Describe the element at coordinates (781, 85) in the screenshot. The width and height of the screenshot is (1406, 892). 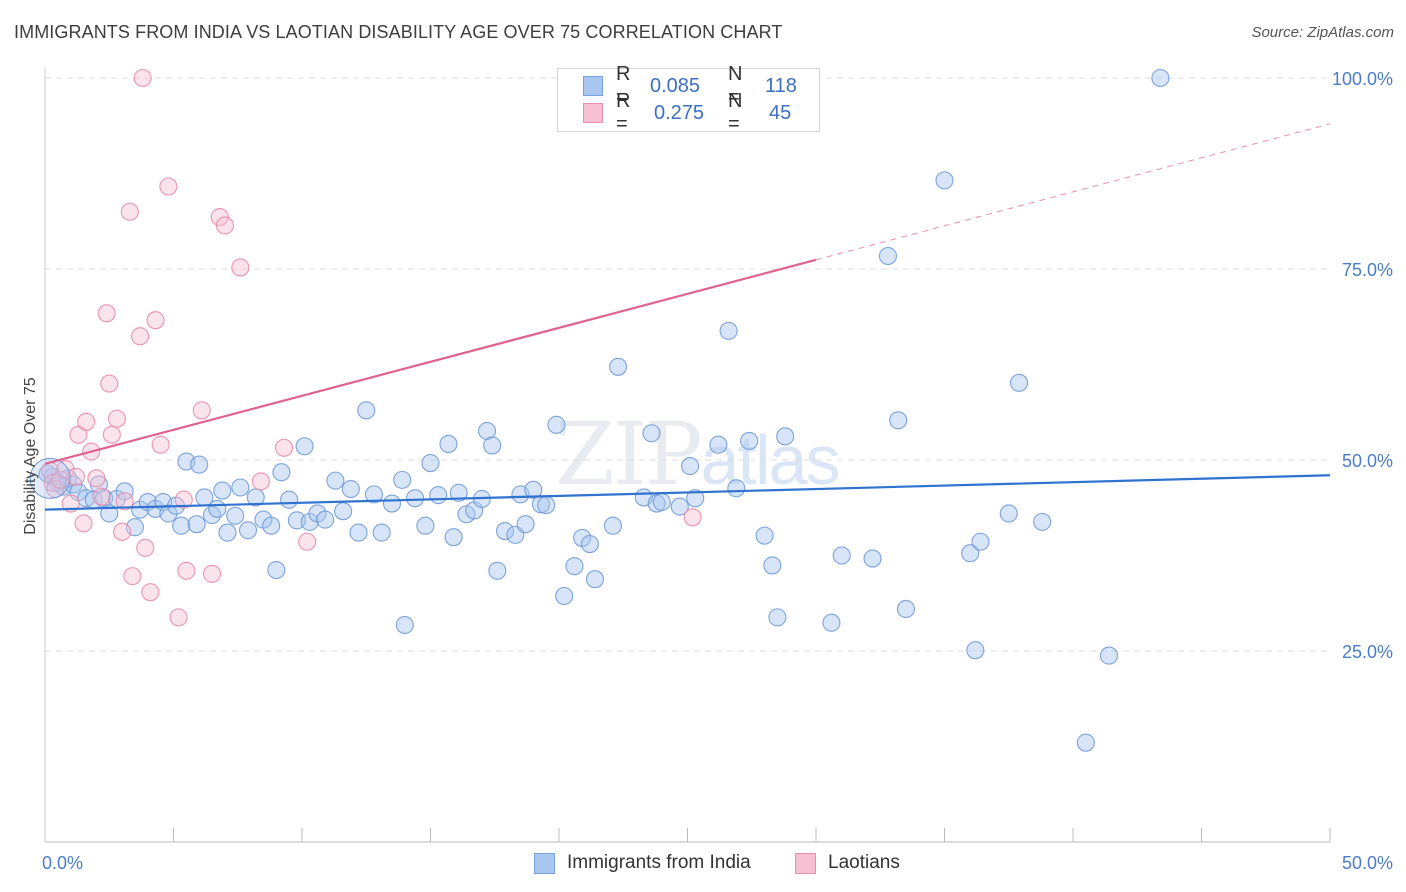
I see `legend-n-value: 118` at that location.